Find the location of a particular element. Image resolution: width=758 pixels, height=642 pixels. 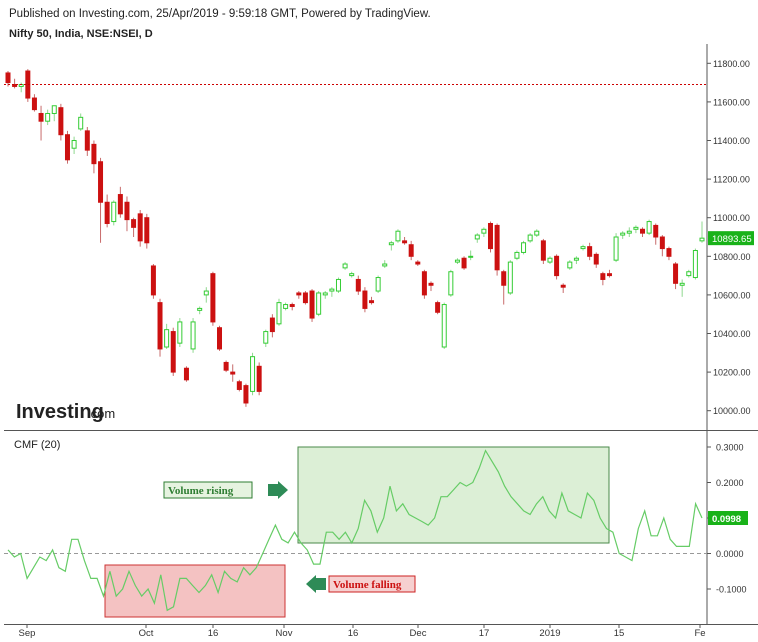

last-price-value: 10893.65 is located at coordinates (732, 239).